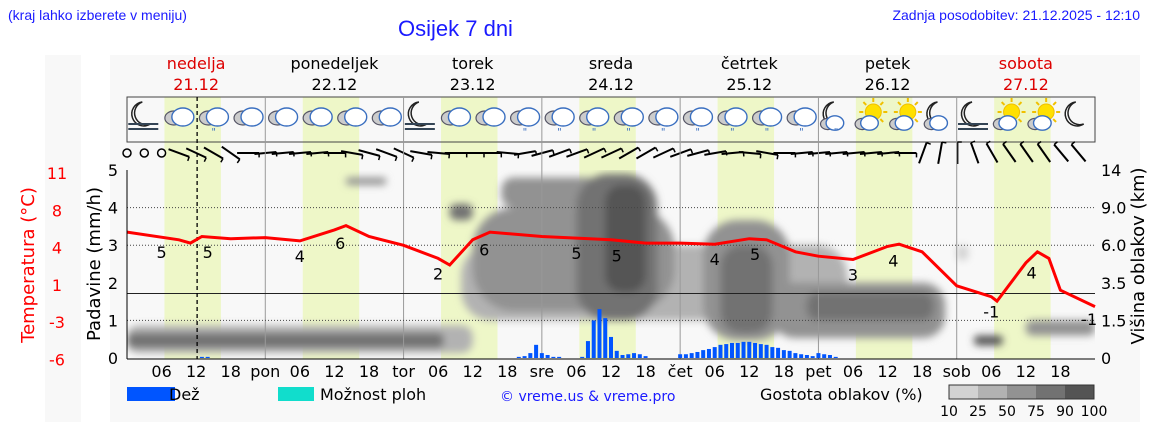 The image size is (1152, 443). Describe the element at coordinates (988, 340) in the screenshot. I see `cloud-density-blob` at that location.